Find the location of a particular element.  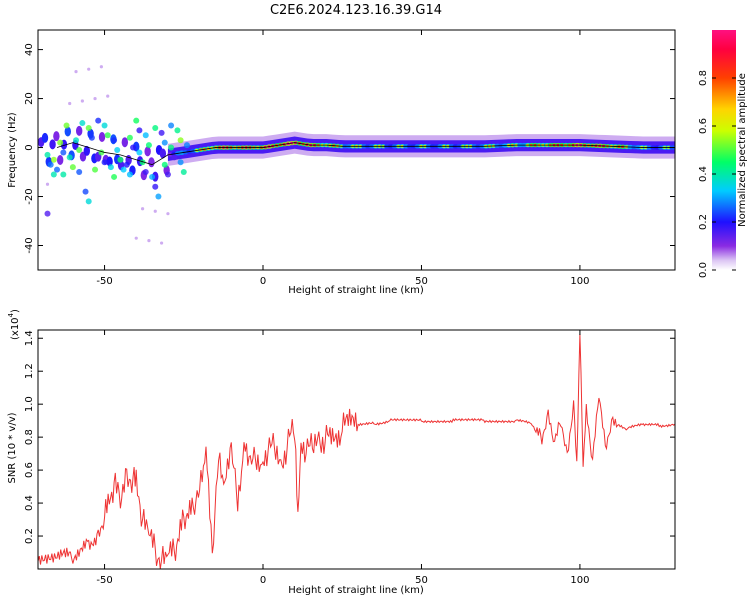

spectrogram-y-tick-label: 40 is located at coordinates (29, 49).